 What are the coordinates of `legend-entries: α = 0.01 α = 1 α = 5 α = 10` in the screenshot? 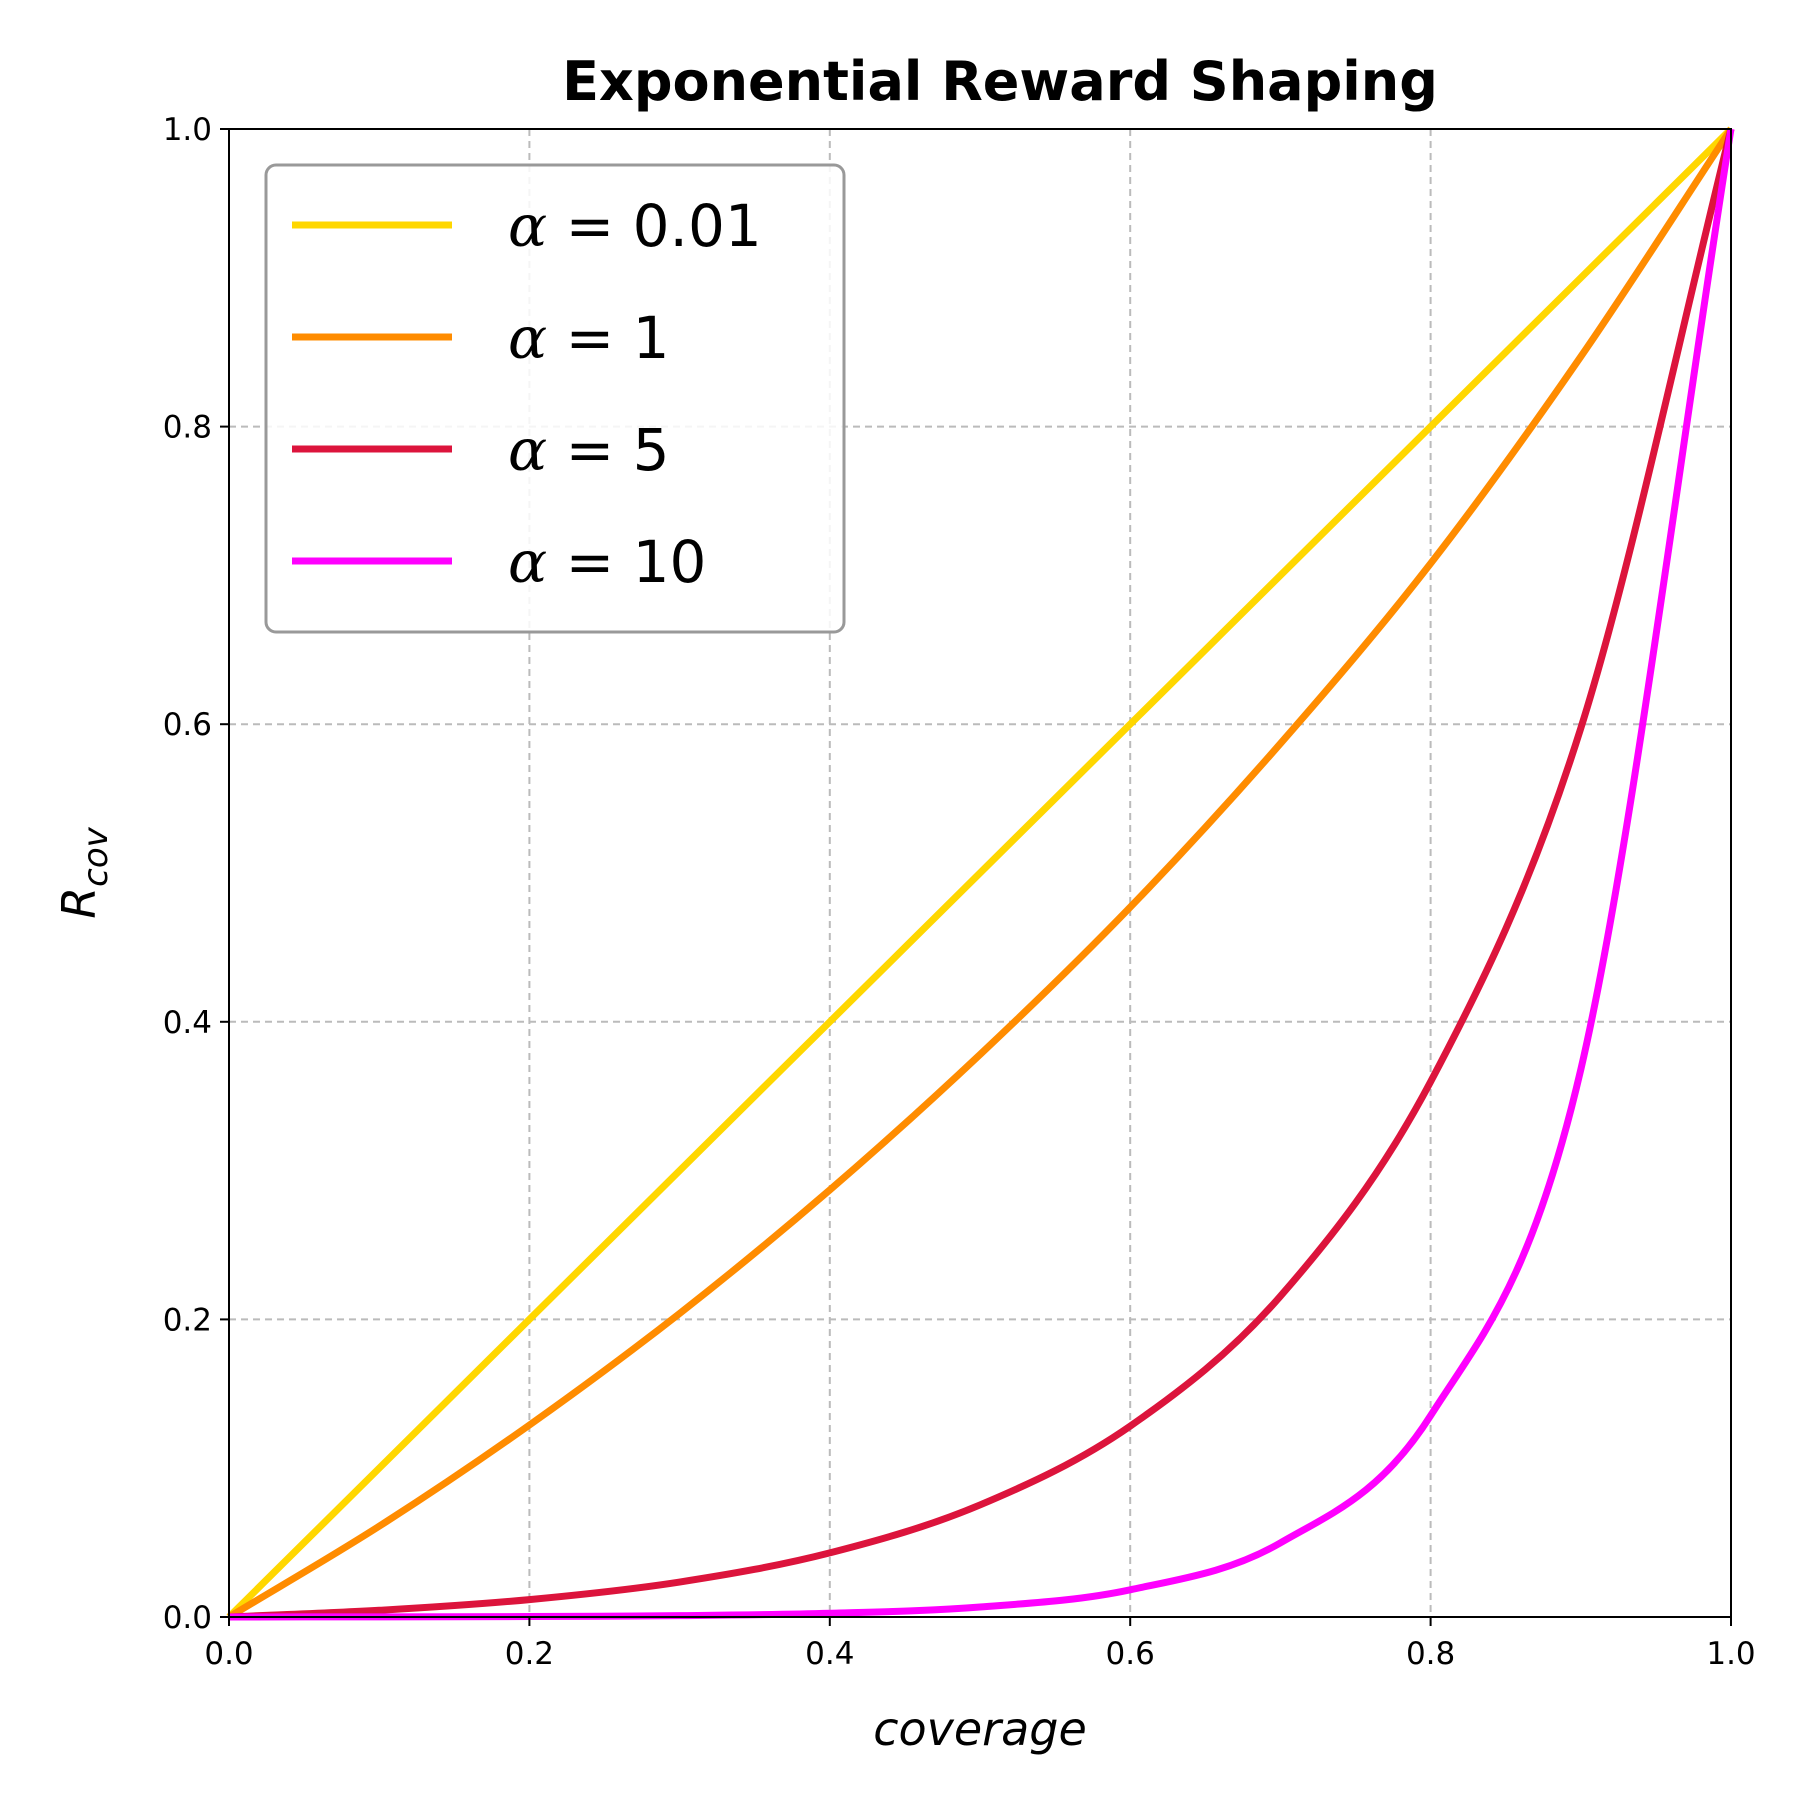 It's located at (527, 394).